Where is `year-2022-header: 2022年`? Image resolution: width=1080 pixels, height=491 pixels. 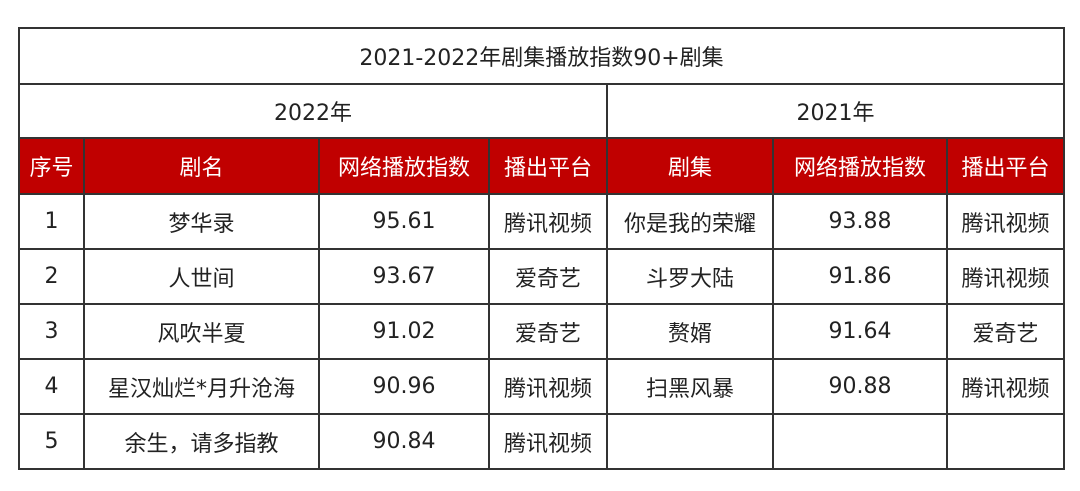 year-2022-header: 2022年 is located at coordinates (313, 111).